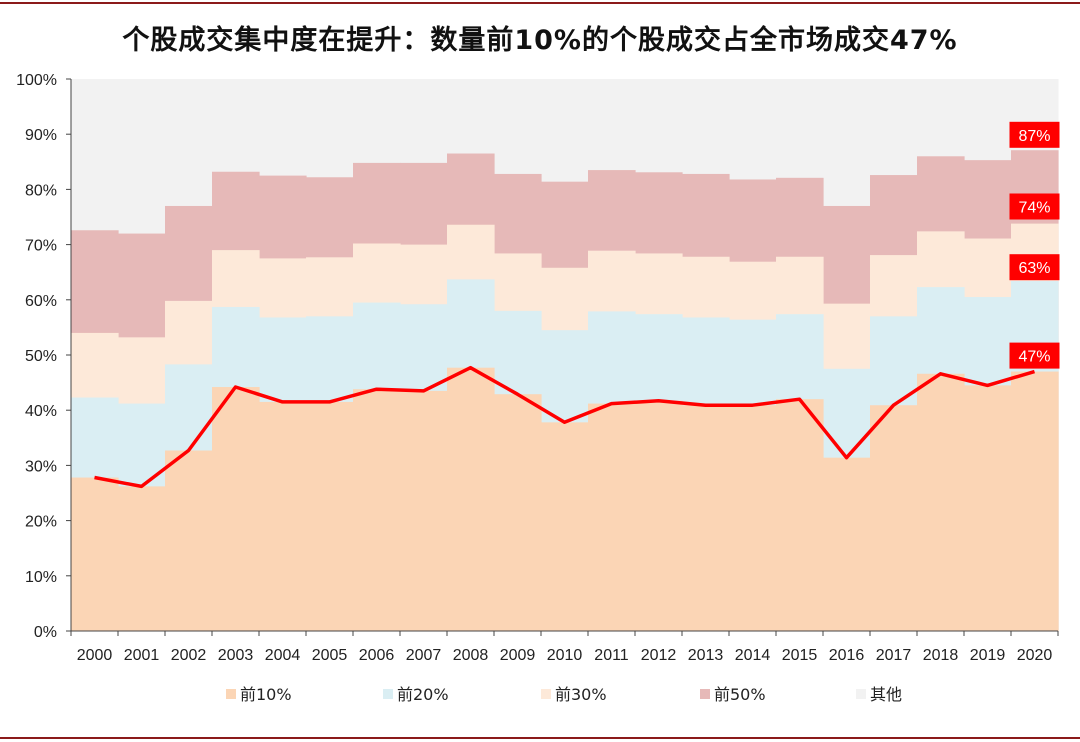  I want to click on legend-swatch-top20, so click(388, 694).